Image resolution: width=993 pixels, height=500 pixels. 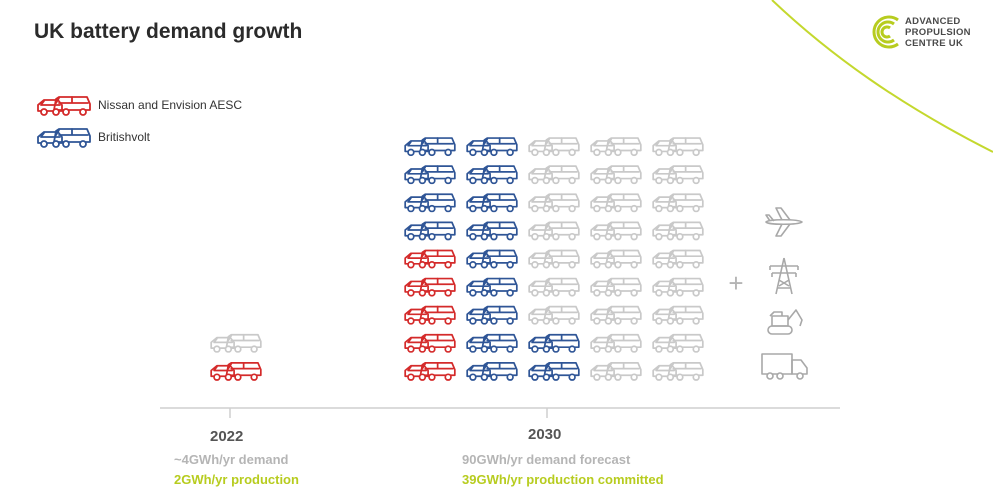 I want to click on car-mark-2030-col1-row9-blue, so click(x=430, y=147).